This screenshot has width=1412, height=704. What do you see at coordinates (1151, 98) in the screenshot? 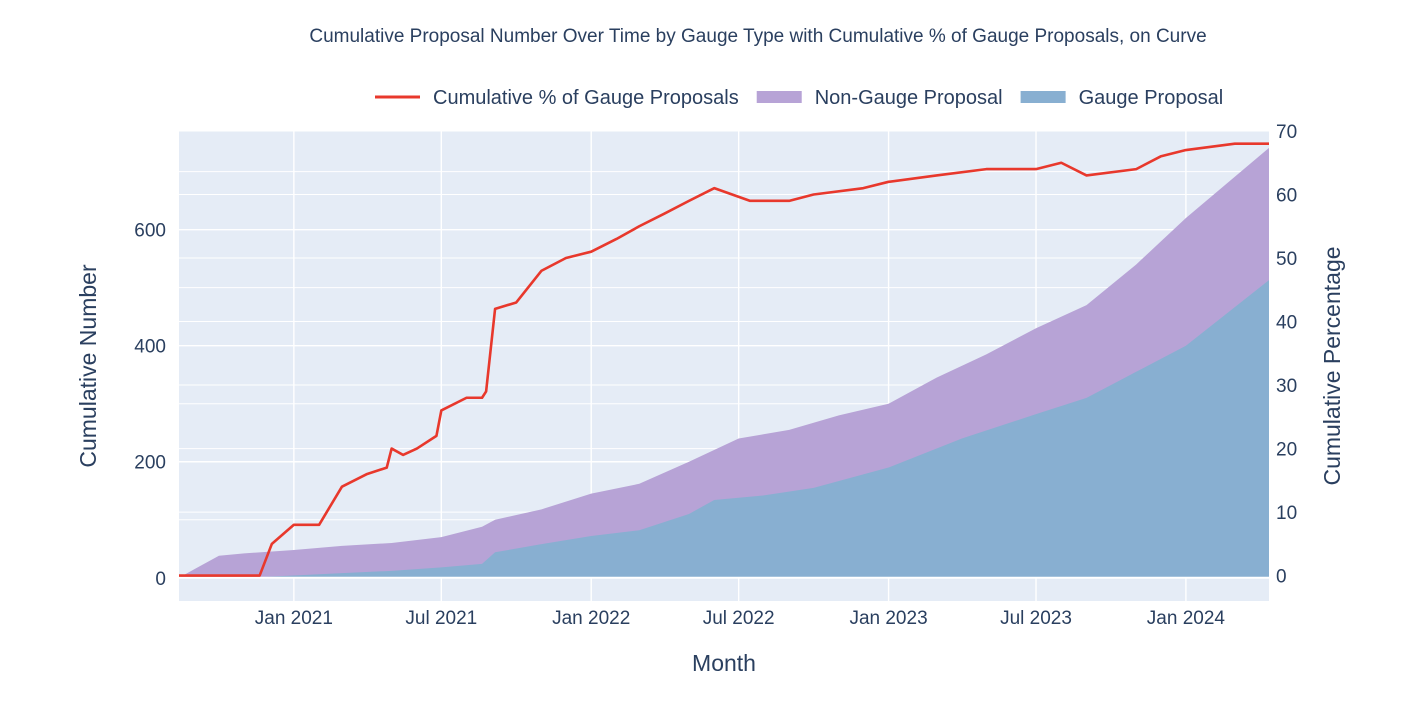
I see `legend-label: Gauge Proposal` at bounding box center [1151, 98].